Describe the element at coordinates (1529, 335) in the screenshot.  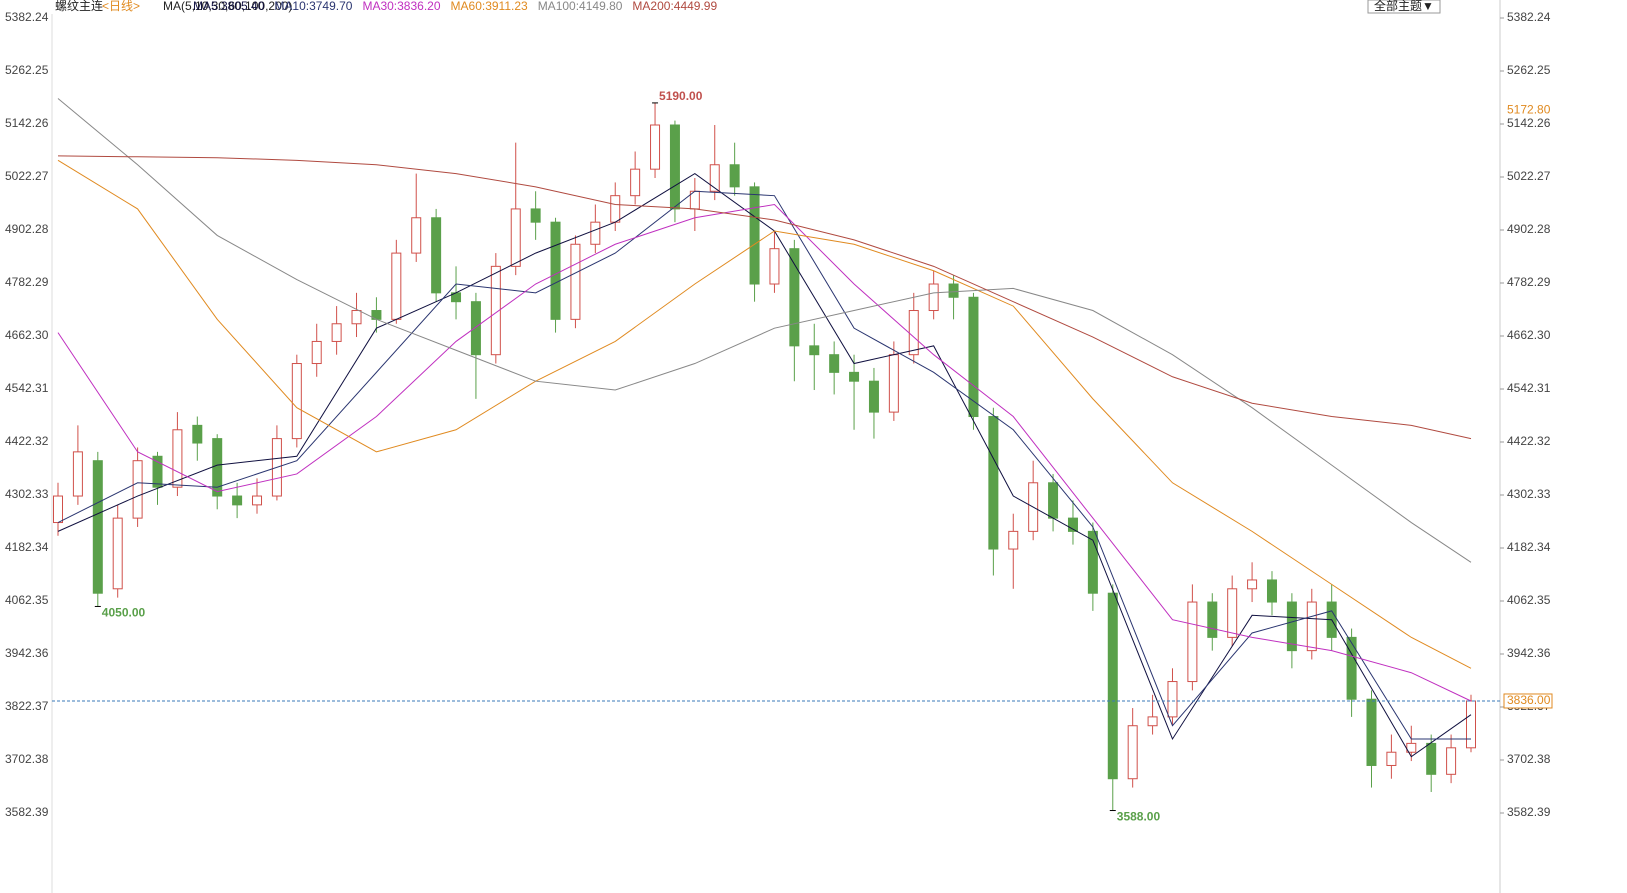
I see `y-tick-label-right: 4662.30` at that location.